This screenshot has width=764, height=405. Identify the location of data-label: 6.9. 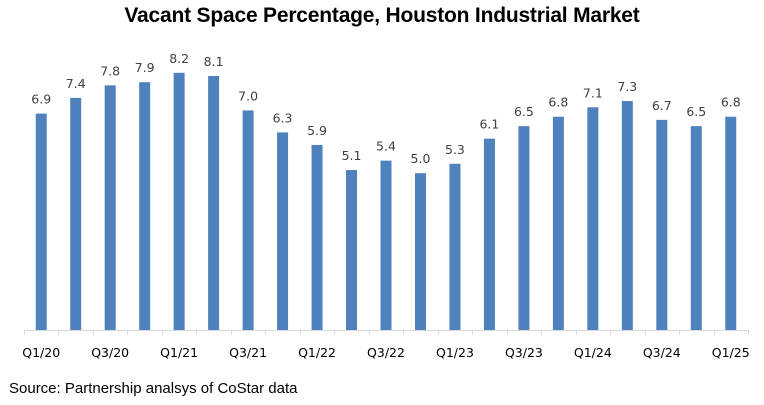
(41, 99).